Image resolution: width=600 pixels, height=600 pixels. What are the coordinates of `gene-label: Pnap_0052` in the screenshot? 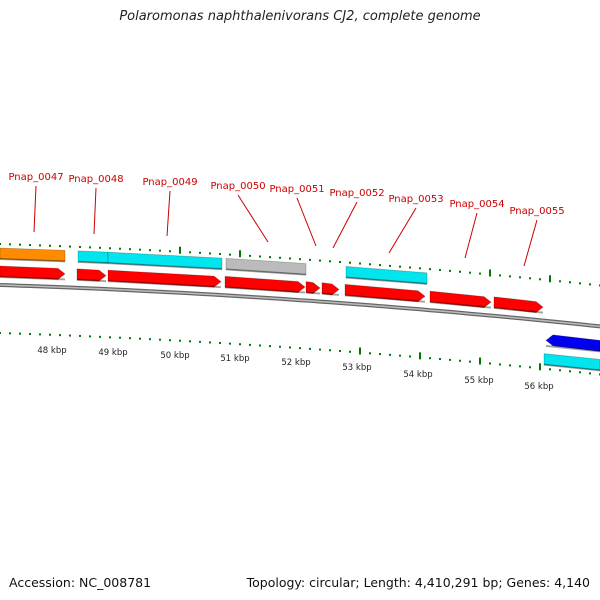 It's located at (356, 193).